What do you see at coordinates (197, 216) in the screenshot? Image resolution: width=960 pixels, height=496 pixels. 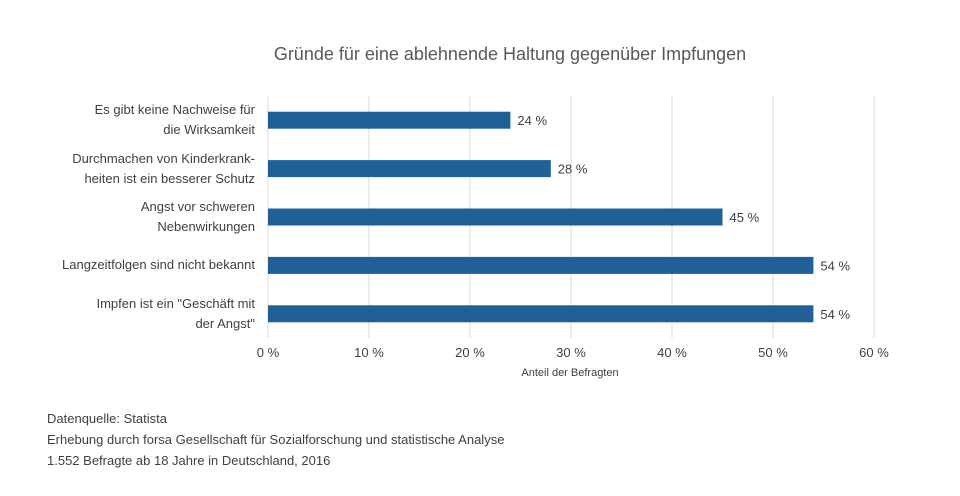 I see `category-label: Angst vor schweren Nebenwirkungen` at bounding box center [197, 216].